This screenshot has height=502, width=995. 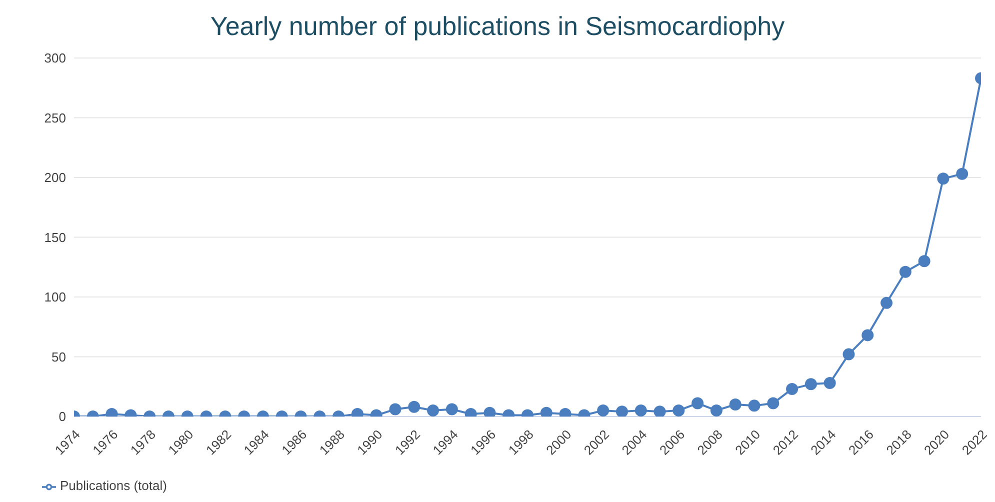 I want to click on y-tick-label: 100, so click(x=55, y=297).